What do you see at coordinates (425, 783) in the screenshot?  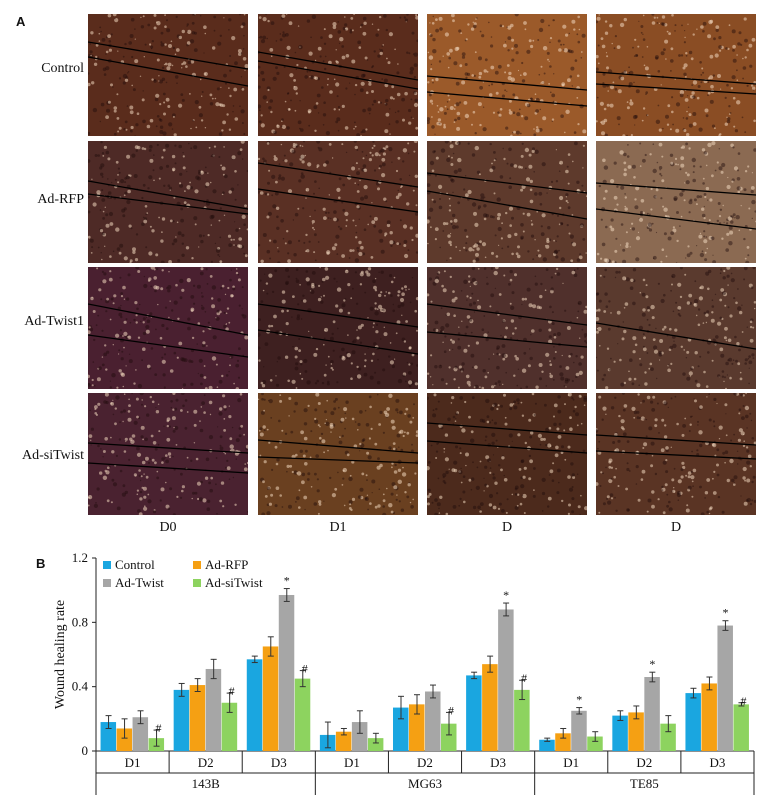 I see `x-cell-line-label: MG63` at bounding box center [425, 783].